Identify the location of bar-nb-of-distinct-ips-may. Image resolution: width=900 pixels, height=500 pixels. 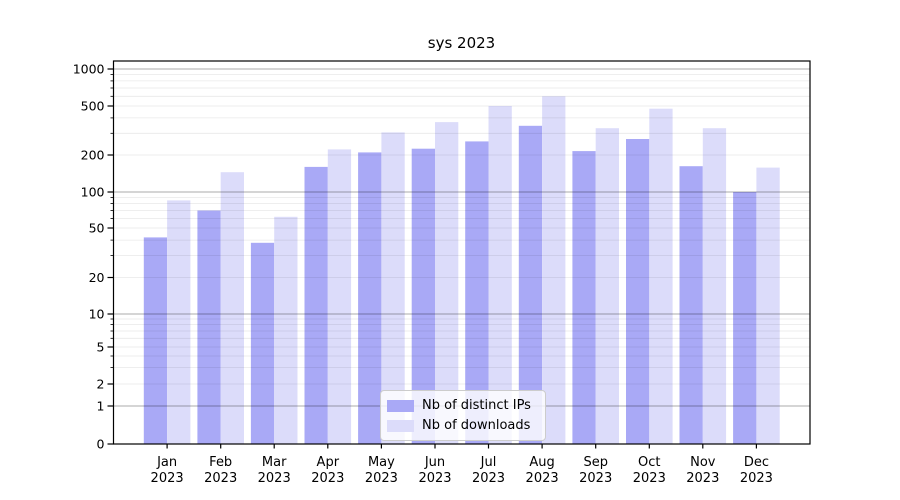
(370, 298).